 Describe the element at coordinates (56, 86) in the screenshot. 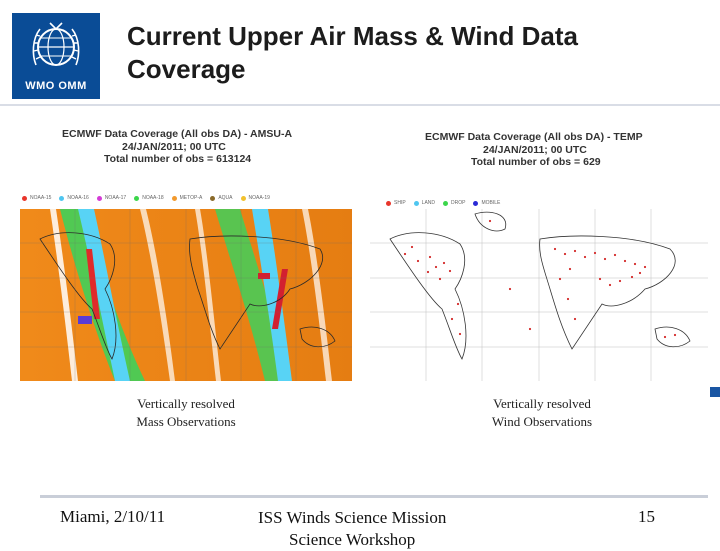

I see `logo-text: WMO OMM` at that location.